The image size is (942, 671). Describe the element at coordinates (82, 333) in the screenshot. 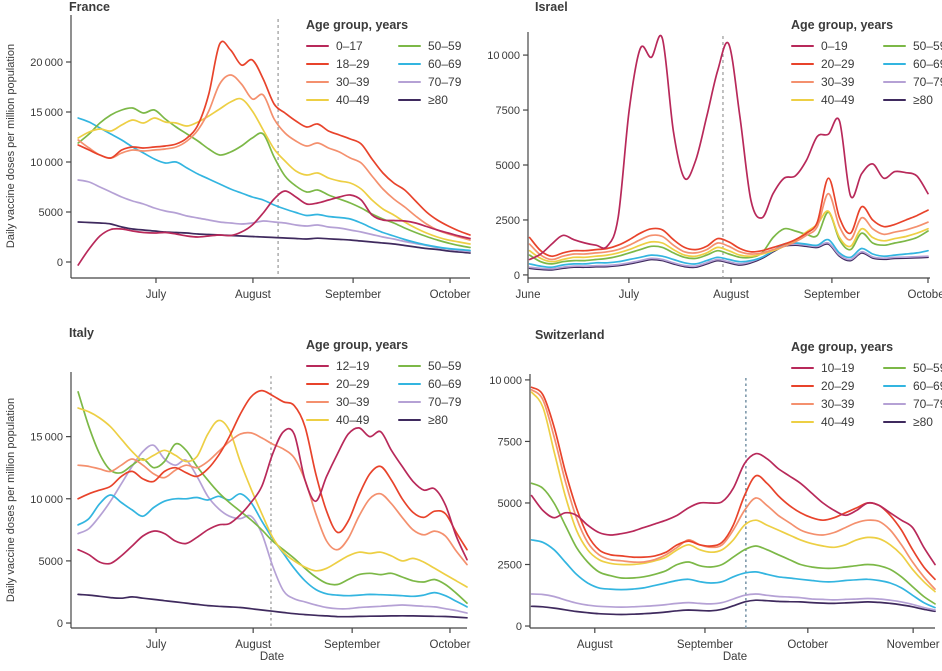

I see `panel-title-italy: Italy` at that location.